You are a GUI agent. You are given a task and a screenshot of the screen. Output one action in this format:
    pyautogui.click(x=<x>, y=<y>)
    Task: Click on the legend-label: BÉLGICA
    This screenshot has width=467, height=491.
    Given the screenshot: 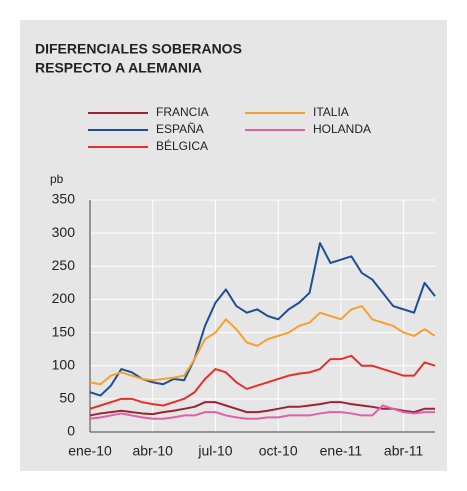 What is the action you would take?
    pyautogui.click(x=182, y=145)
    